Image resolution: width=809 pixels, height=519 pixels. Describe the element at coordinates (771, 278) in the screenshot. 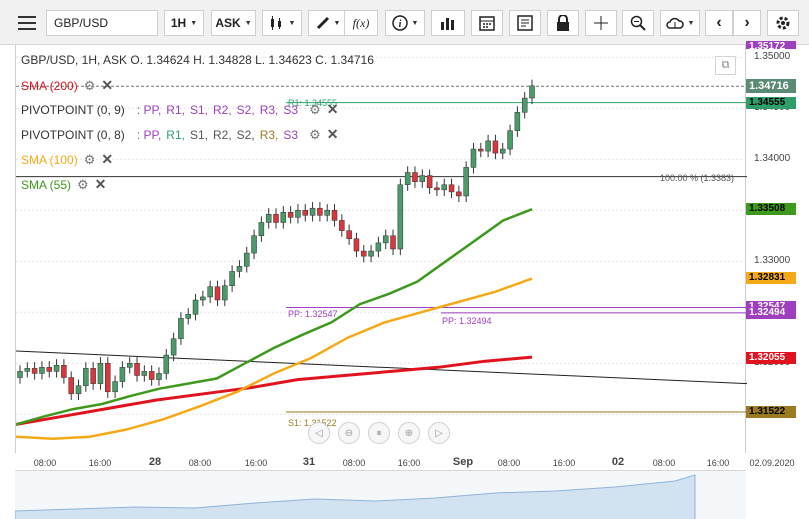

I see `sma100-price-box: 1.32831` at that location.